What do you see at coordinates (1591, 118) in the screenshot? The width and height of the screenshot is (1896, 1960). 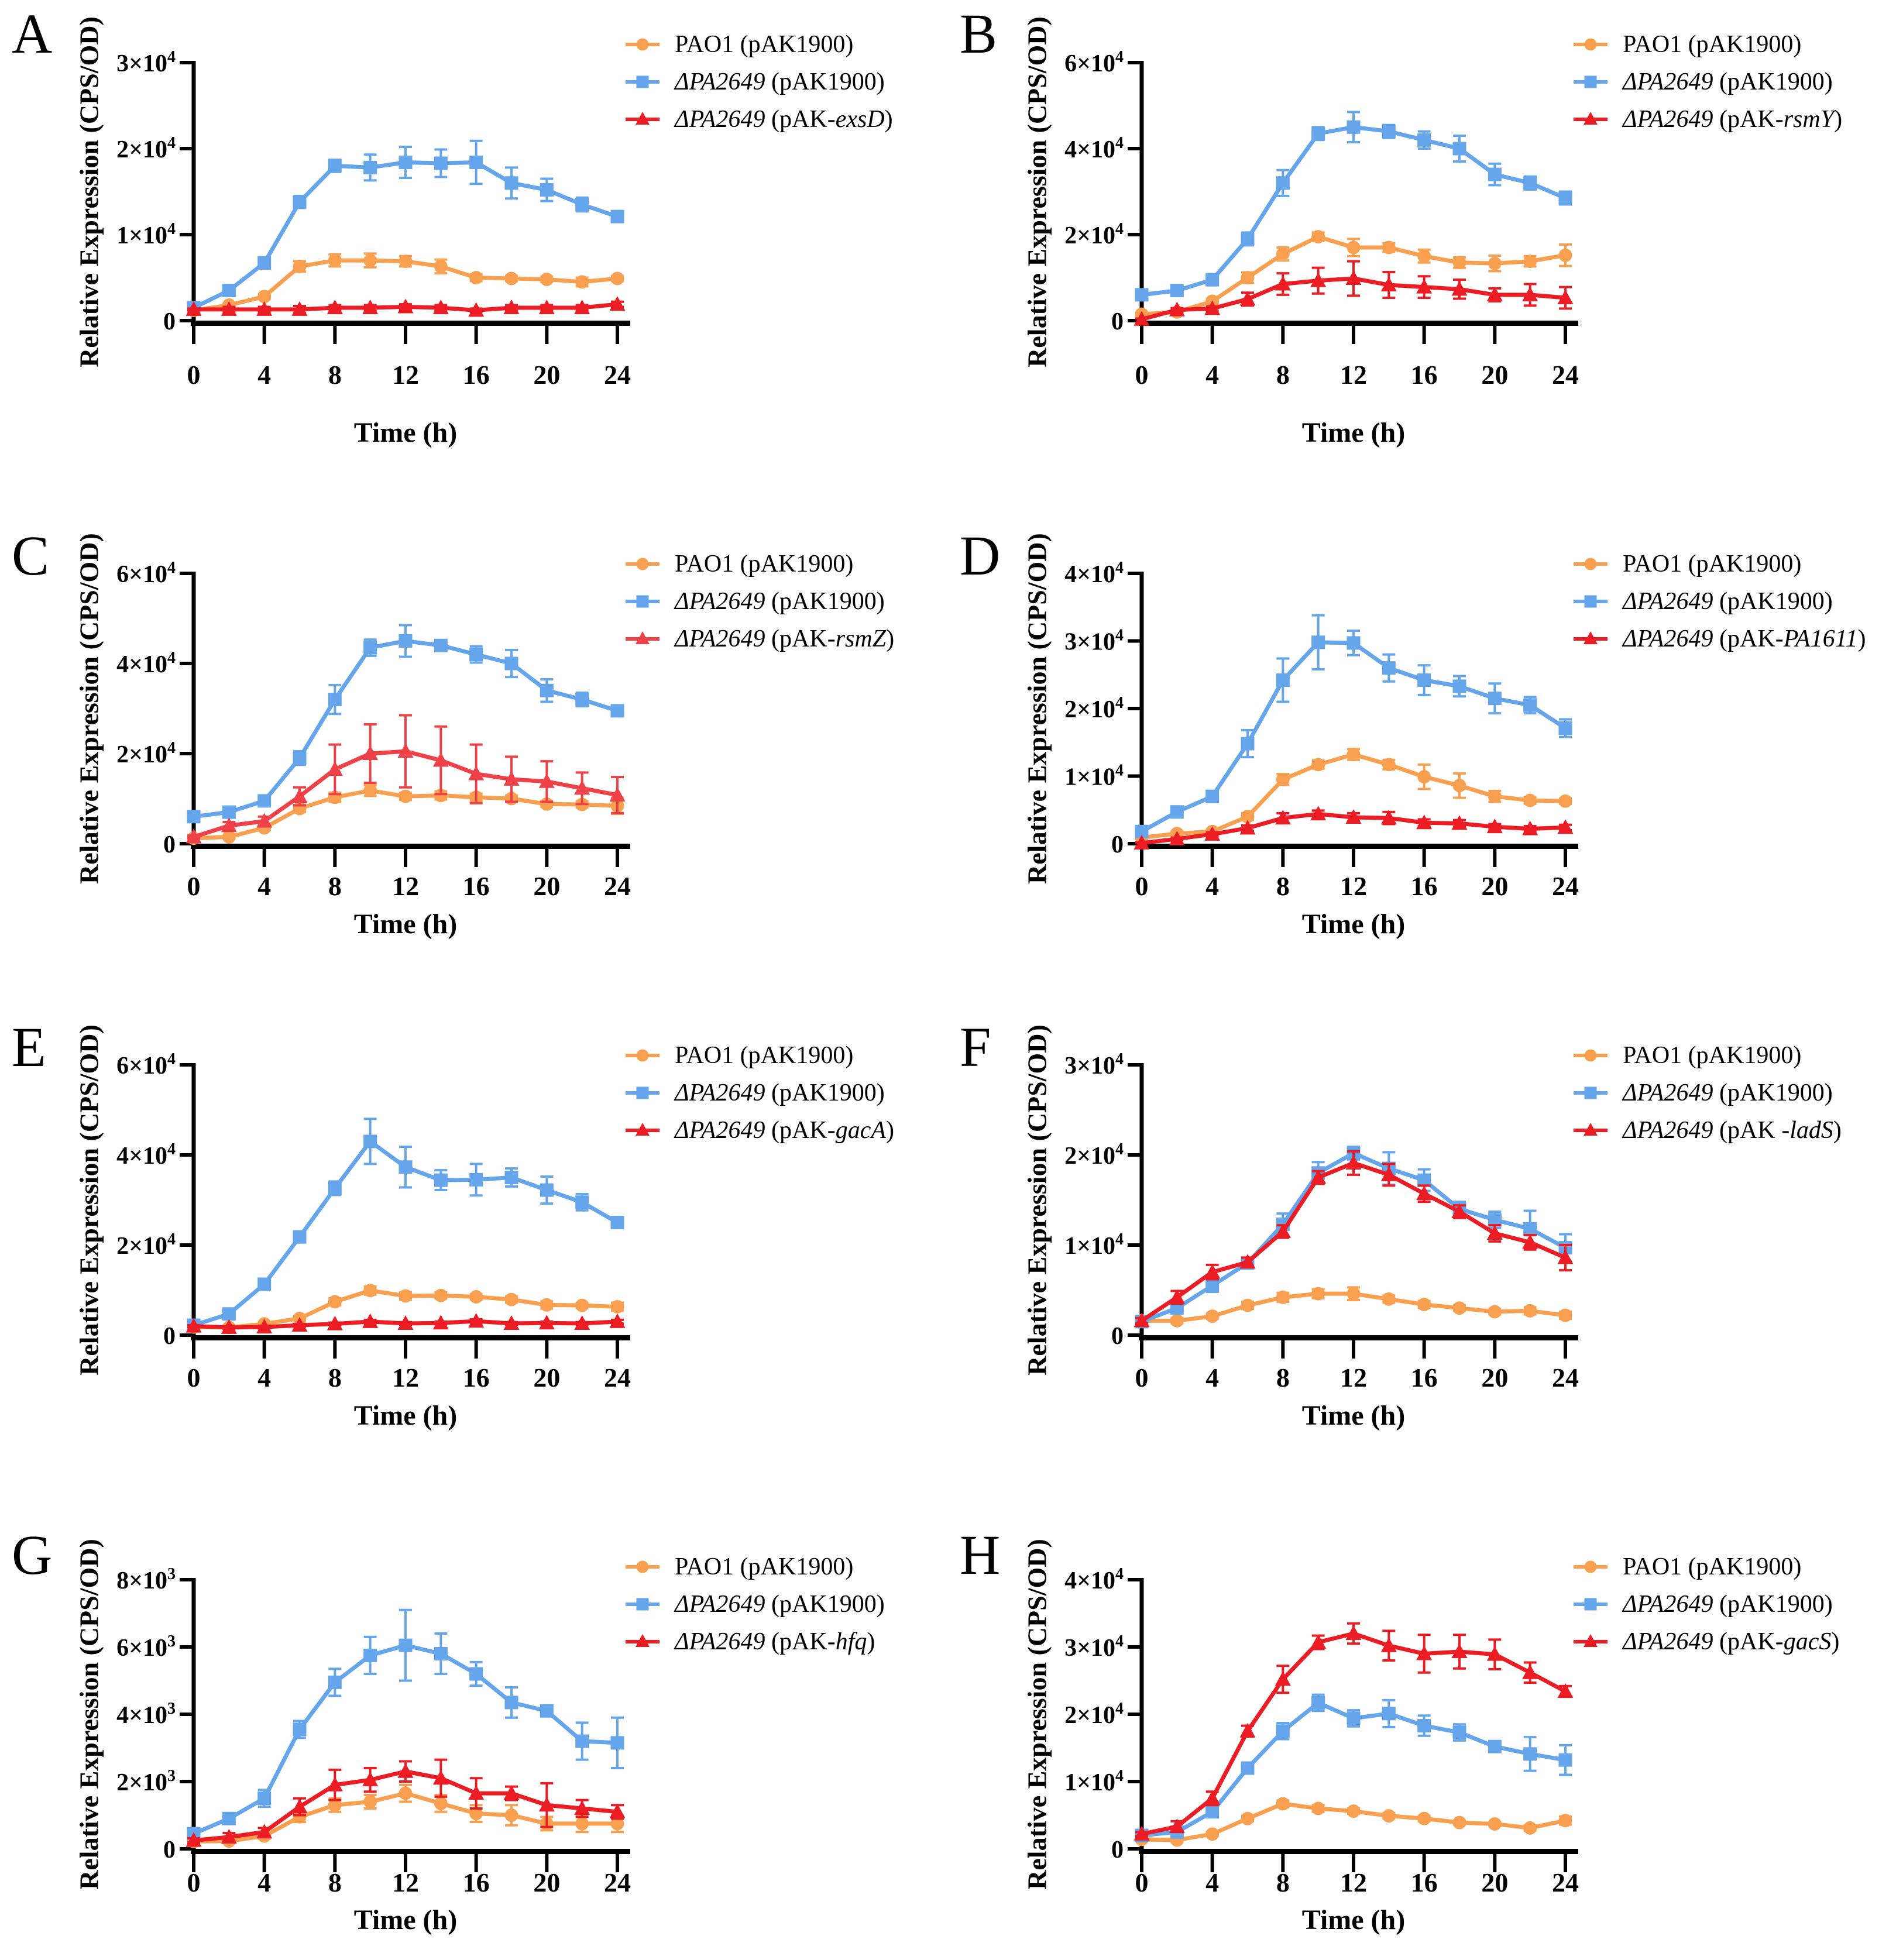 I see `legend-triangle-icon` at bounding box center [1591, 118].